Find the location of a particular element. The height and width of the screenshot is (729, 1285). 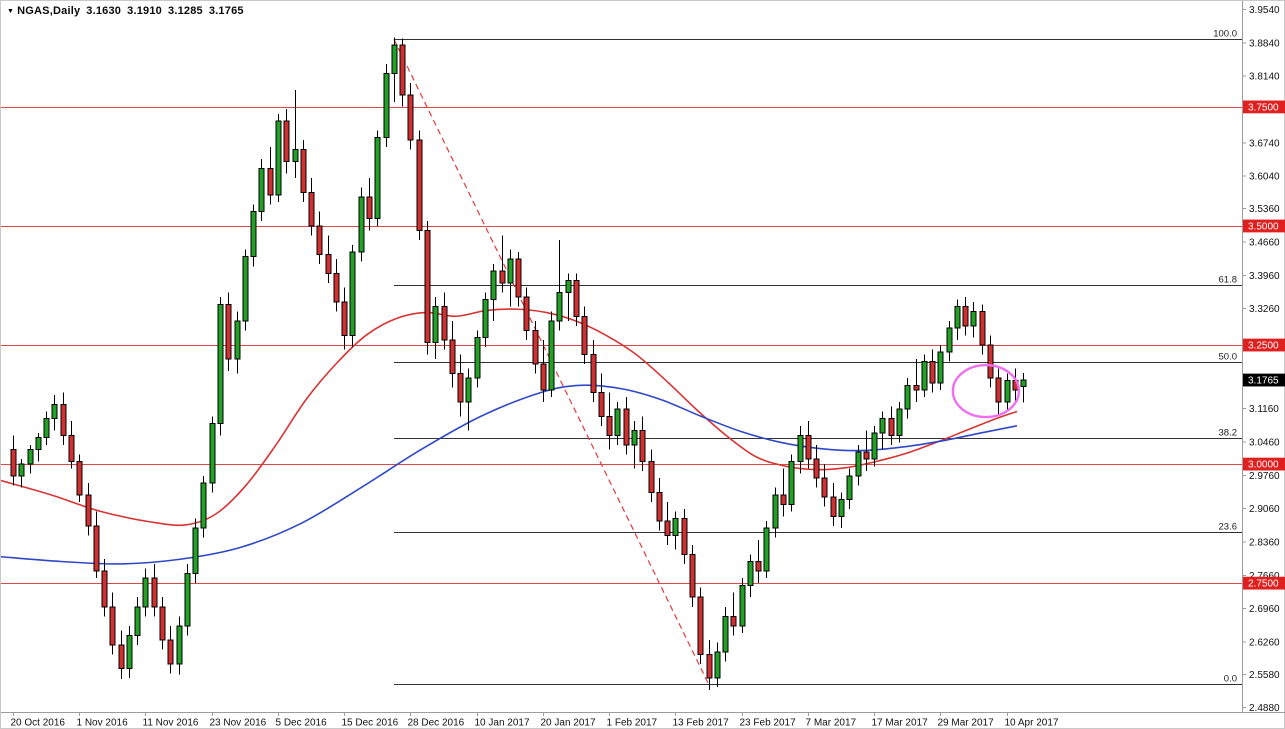

date-tick-label: 7 Mar 2017 is located at coordinates (831, 723).